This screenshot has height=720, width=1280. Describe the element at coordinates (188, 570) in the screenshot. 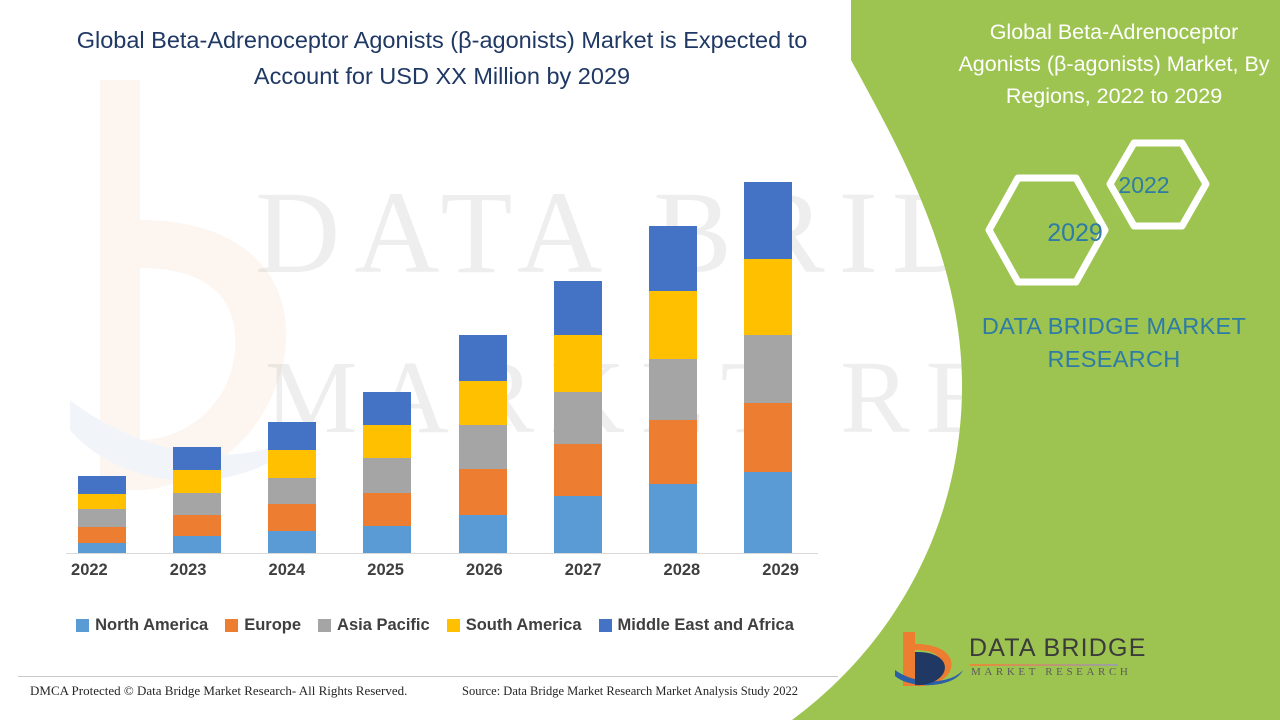

I see `x-axis-tick-2023: 2023` at that location.